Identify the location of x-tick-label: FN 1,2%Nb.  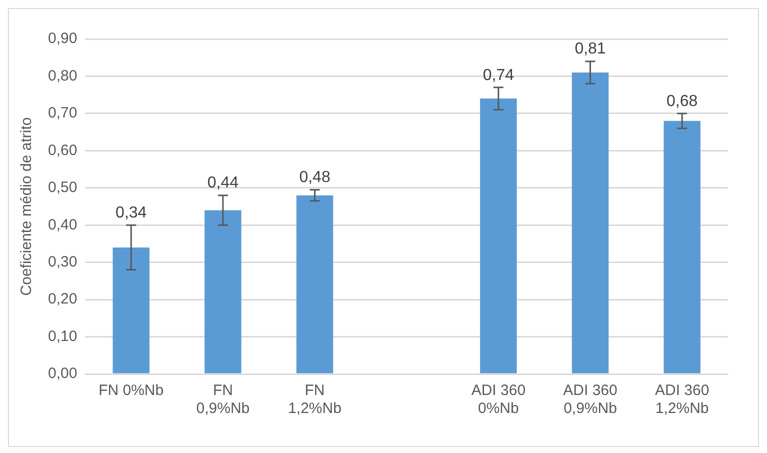
(315, 400).